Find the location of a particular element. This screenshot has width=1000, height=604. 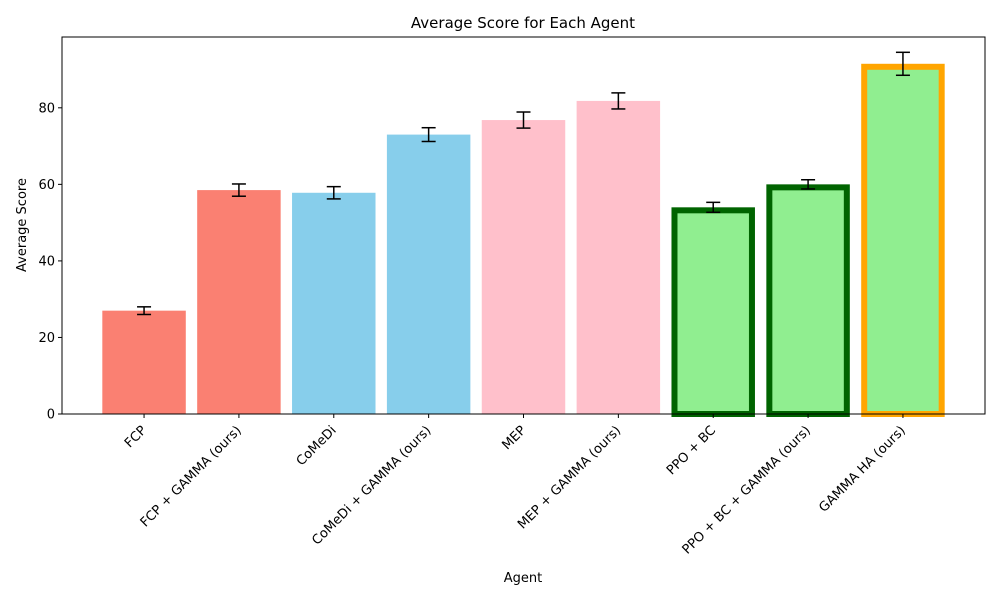

y-tick-label: 20 is located at coordinates (46, 338).